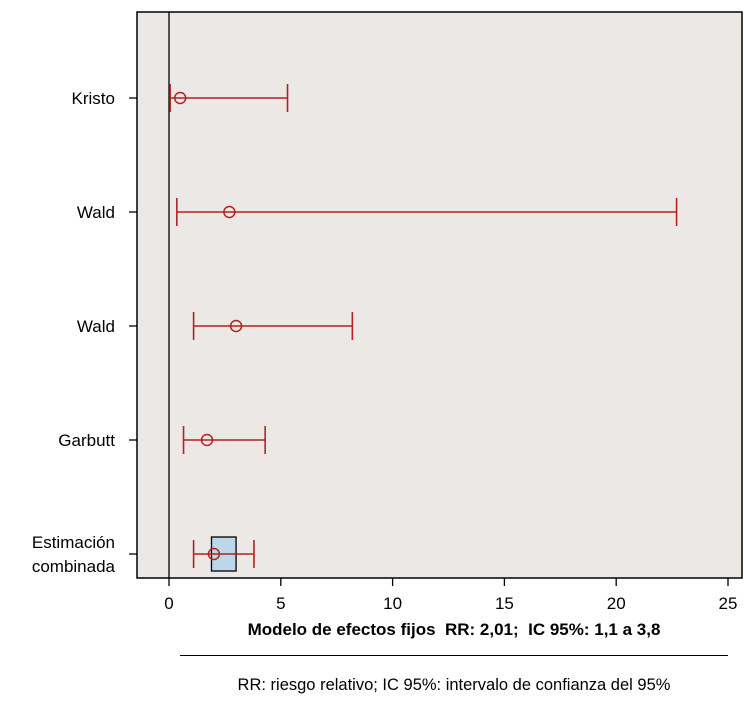  What do you see at coordinates (454, 655) in the screenshot?
I see `footer-divider` at bounding box center [454, 655].